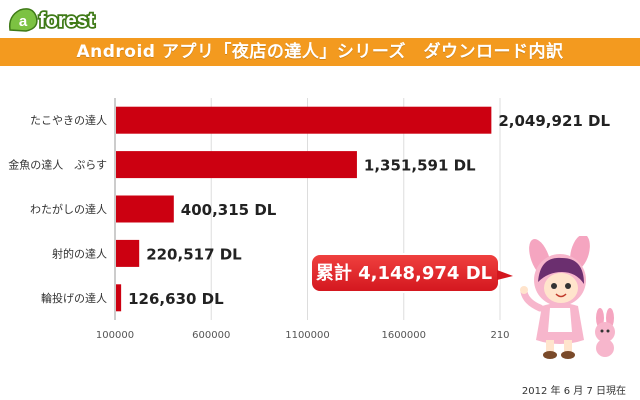  What do you see at coordinates (554, 121) in the screenshot?
I see `value-label: 2,049,921 DL` at bounding box center [554, 121].